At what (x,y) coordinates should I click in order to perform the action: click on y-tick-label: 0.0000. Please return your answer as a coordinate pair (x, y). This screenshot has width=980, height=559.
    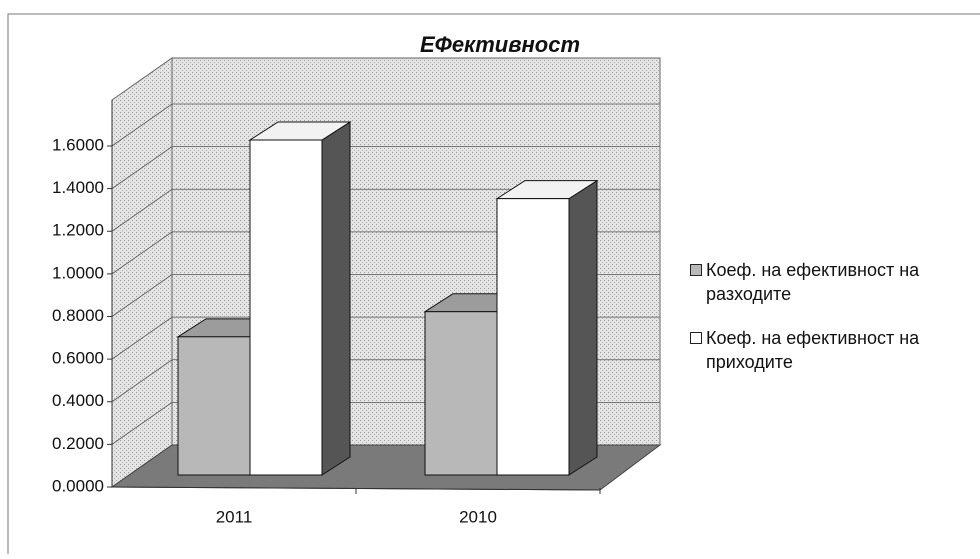
    Looking at the image, I should click on (78, 485).